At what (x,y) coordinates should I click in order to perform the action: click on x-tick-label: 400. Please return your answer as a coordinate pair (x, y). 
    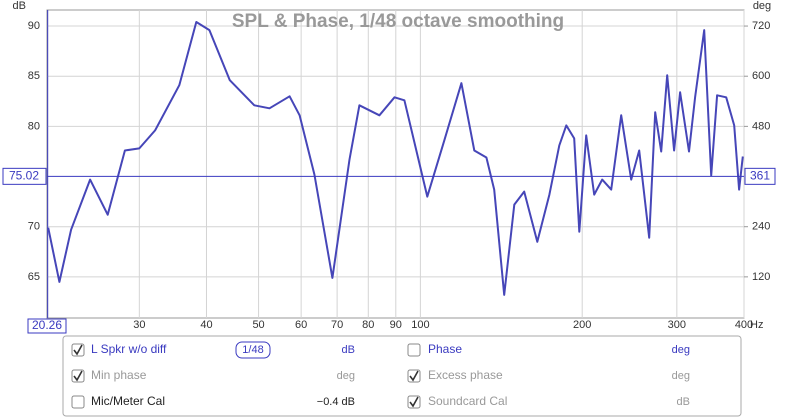
    Looking at the image, I should click on (744, 325).